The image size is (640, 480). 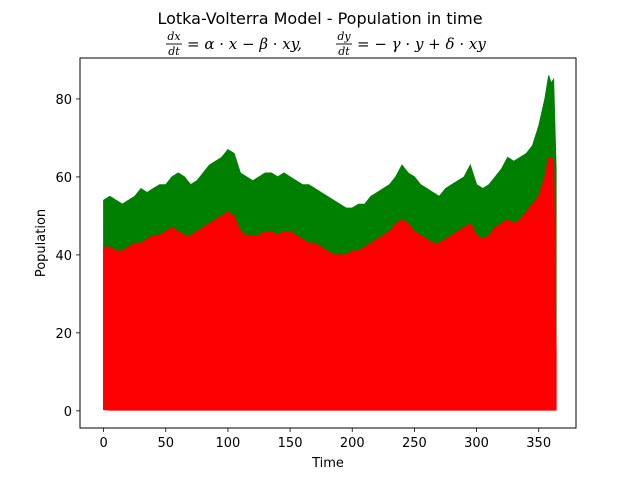 I want to click on y-tick-label: 20, so click(x=63, y=334).